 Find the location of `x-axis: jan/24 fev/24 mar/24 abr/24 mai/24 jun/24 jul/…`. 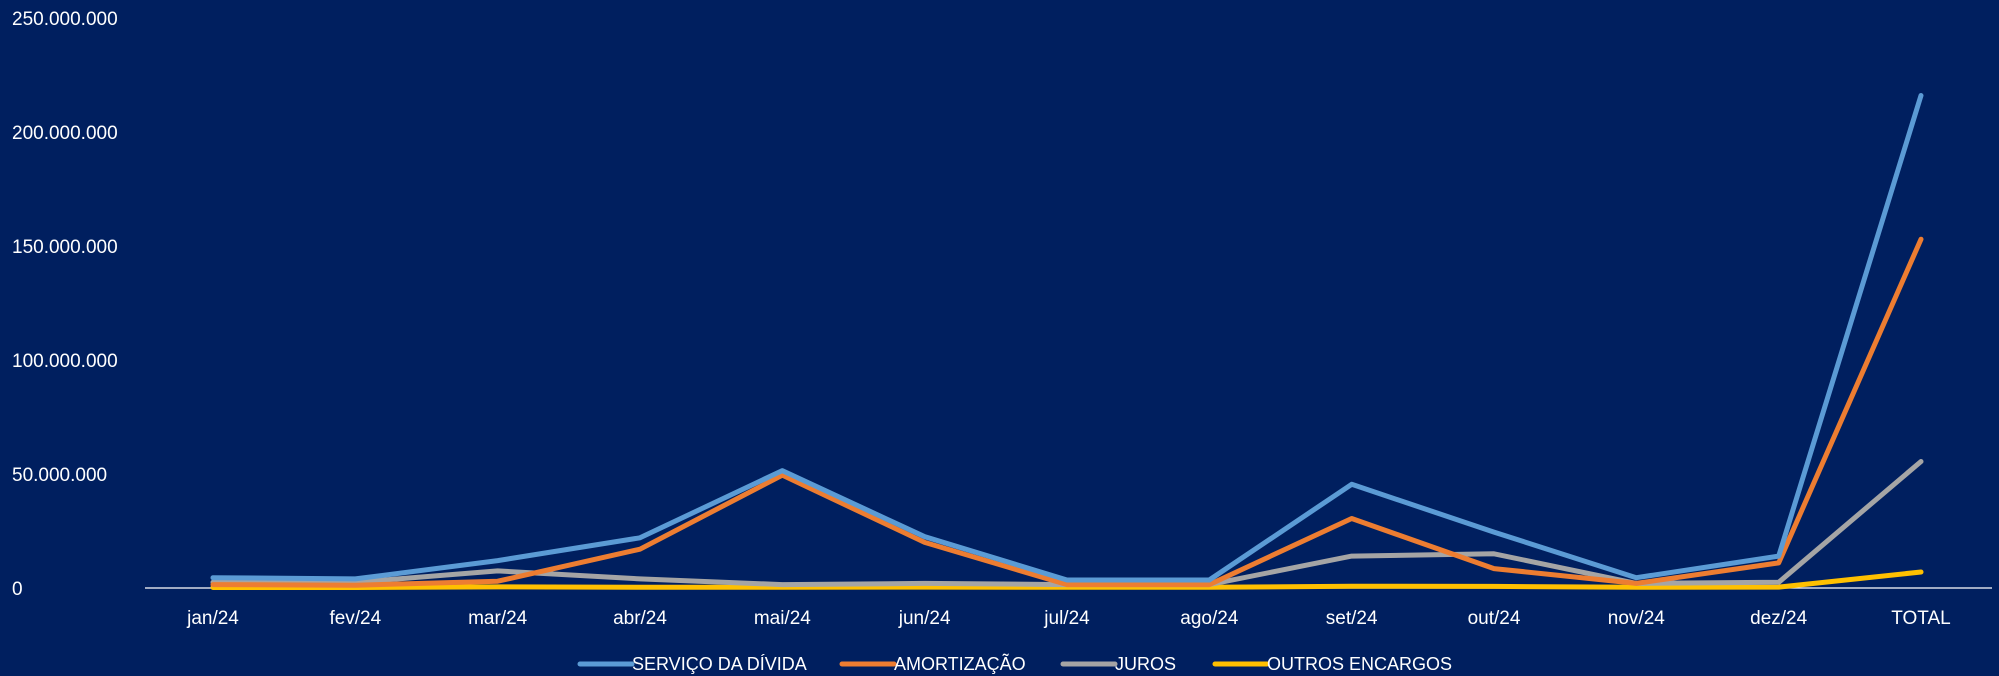

x-axis: jan/24 fev/24 mar/24 abr/24 mai/24 jun/24 jul/… is located at coordinates (1068, 608).